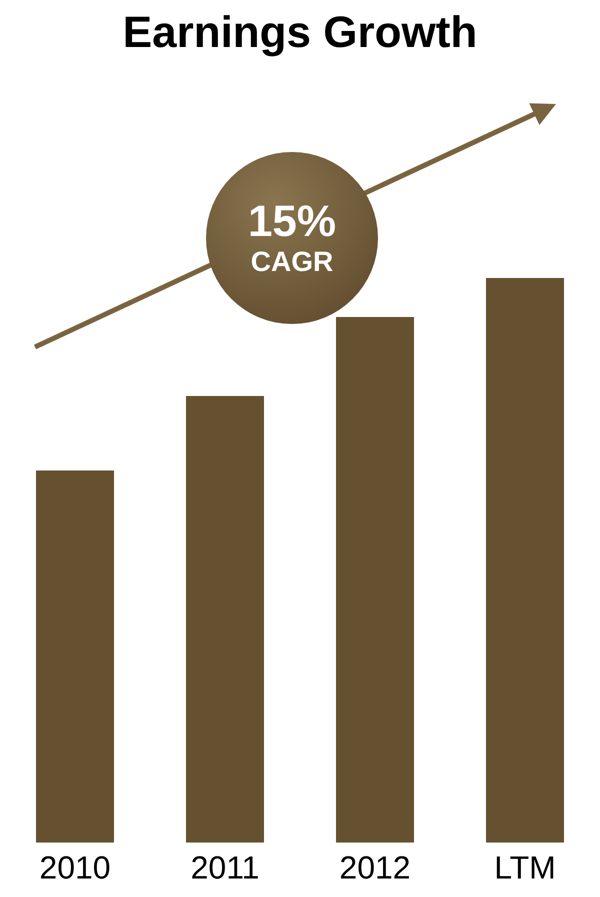 The width and height of the screenshot is (600, 897). What do you see at coordinates (225, 868) in the screenshot?
I see `x-tick-label: 2011` at bounding box center [225, 868].